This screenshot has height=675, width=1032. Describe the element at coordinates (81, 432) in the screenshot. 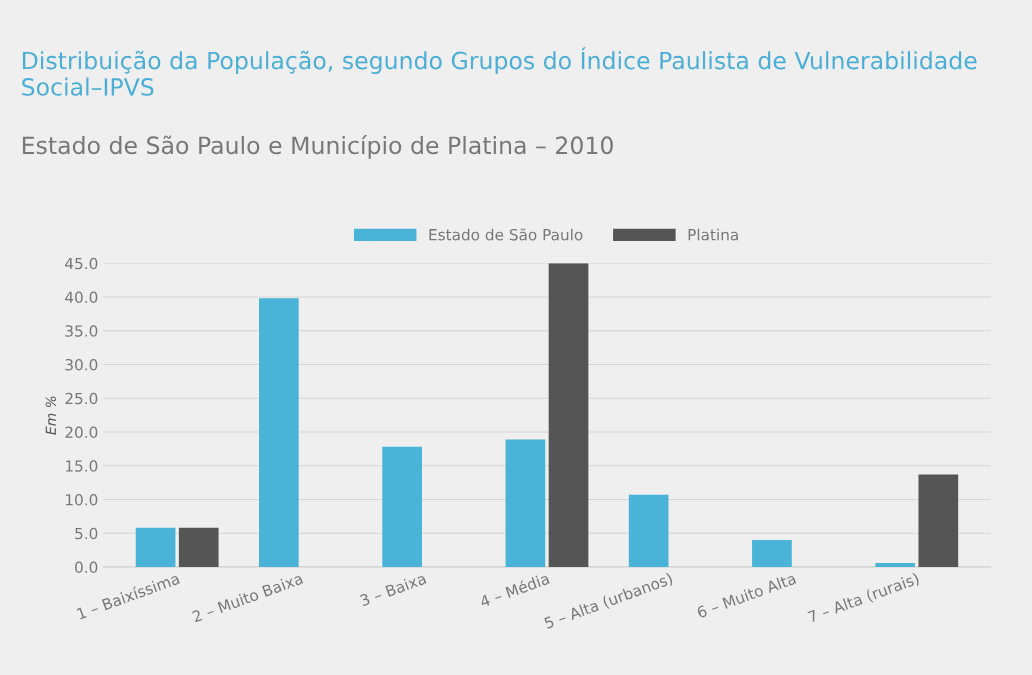

I see `y-tick-label: 20.0` at that location.